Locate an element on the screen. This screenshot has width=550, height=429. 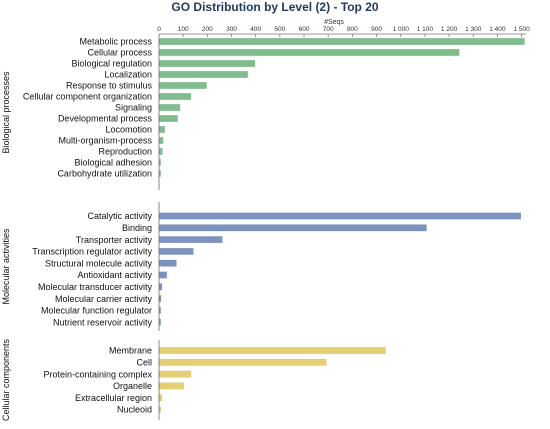
category-label: Cellular component organization is located at coordinates (87, 97).